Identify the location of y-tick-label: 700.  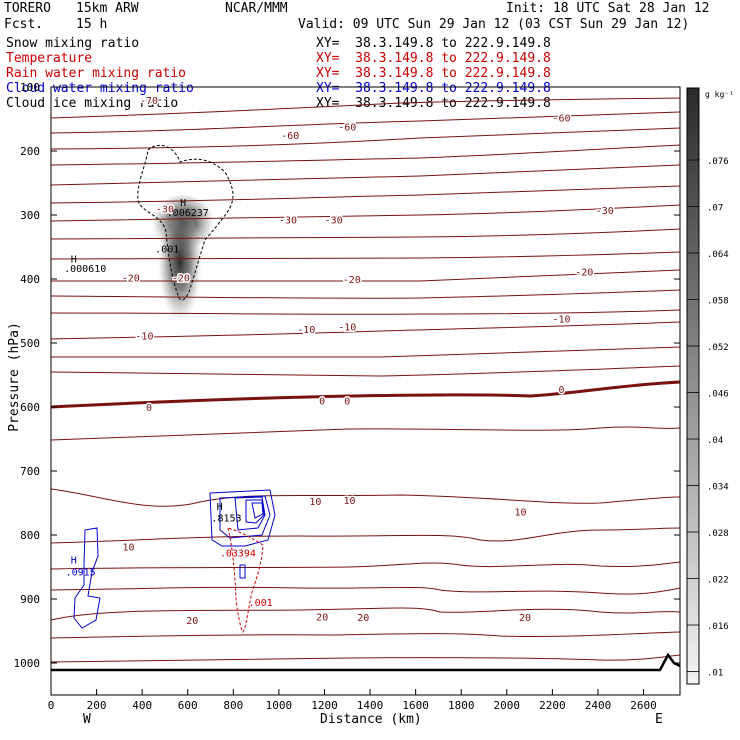
(30, 471).